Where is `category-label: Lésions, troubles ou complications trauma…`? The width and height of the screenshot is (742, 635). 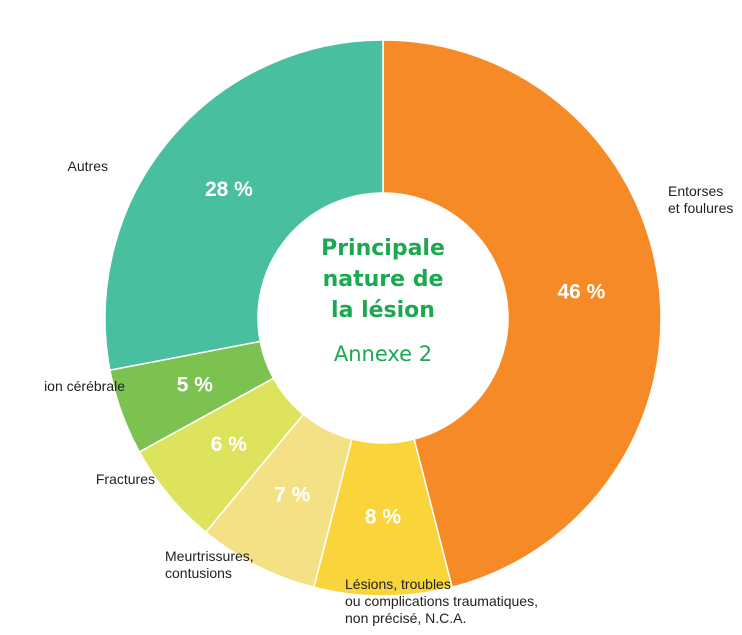 category-label: Lésions, troubles ou complications trauma… is located at coordinates (441, 601).